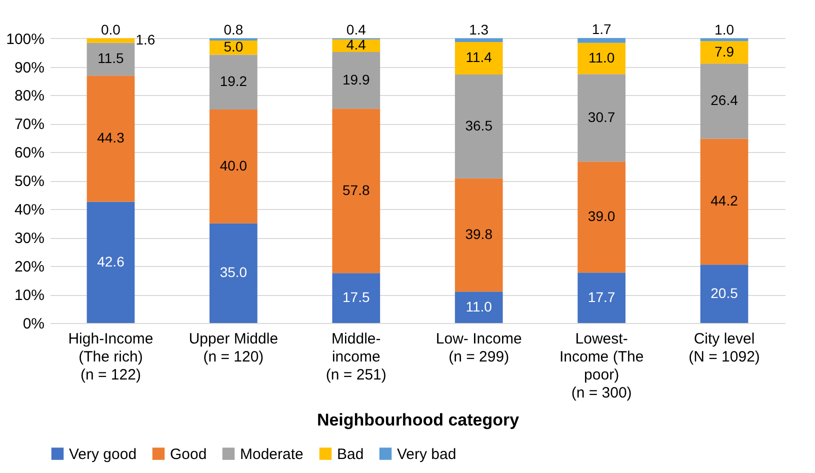 This screenshot has height=473, width=815. I want to click on x-tick-label: Middle- income (n = 251), so click(356, 357).